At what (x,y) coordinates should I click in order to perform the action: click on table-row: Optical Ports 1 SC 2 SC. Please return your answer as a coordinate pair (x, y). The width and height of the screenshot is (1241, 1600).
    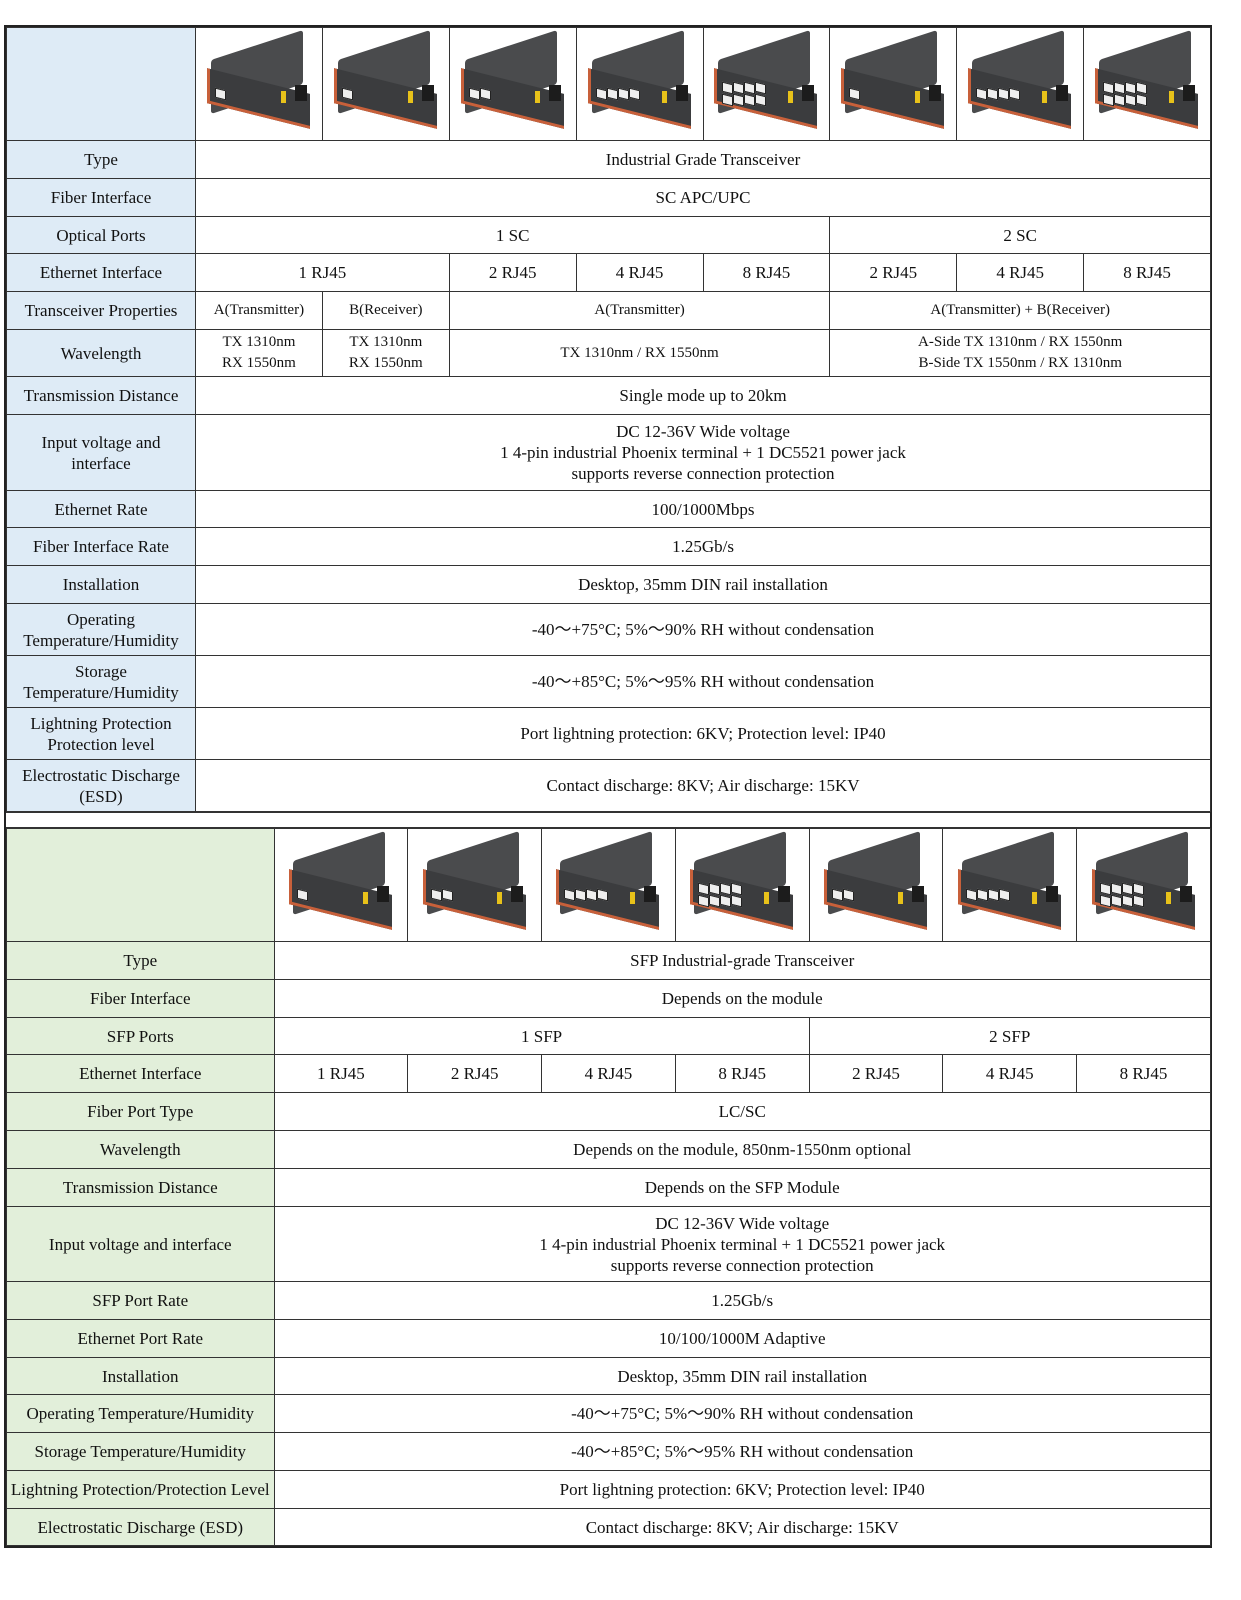
    Looking at the image, I should click on (608, 235).